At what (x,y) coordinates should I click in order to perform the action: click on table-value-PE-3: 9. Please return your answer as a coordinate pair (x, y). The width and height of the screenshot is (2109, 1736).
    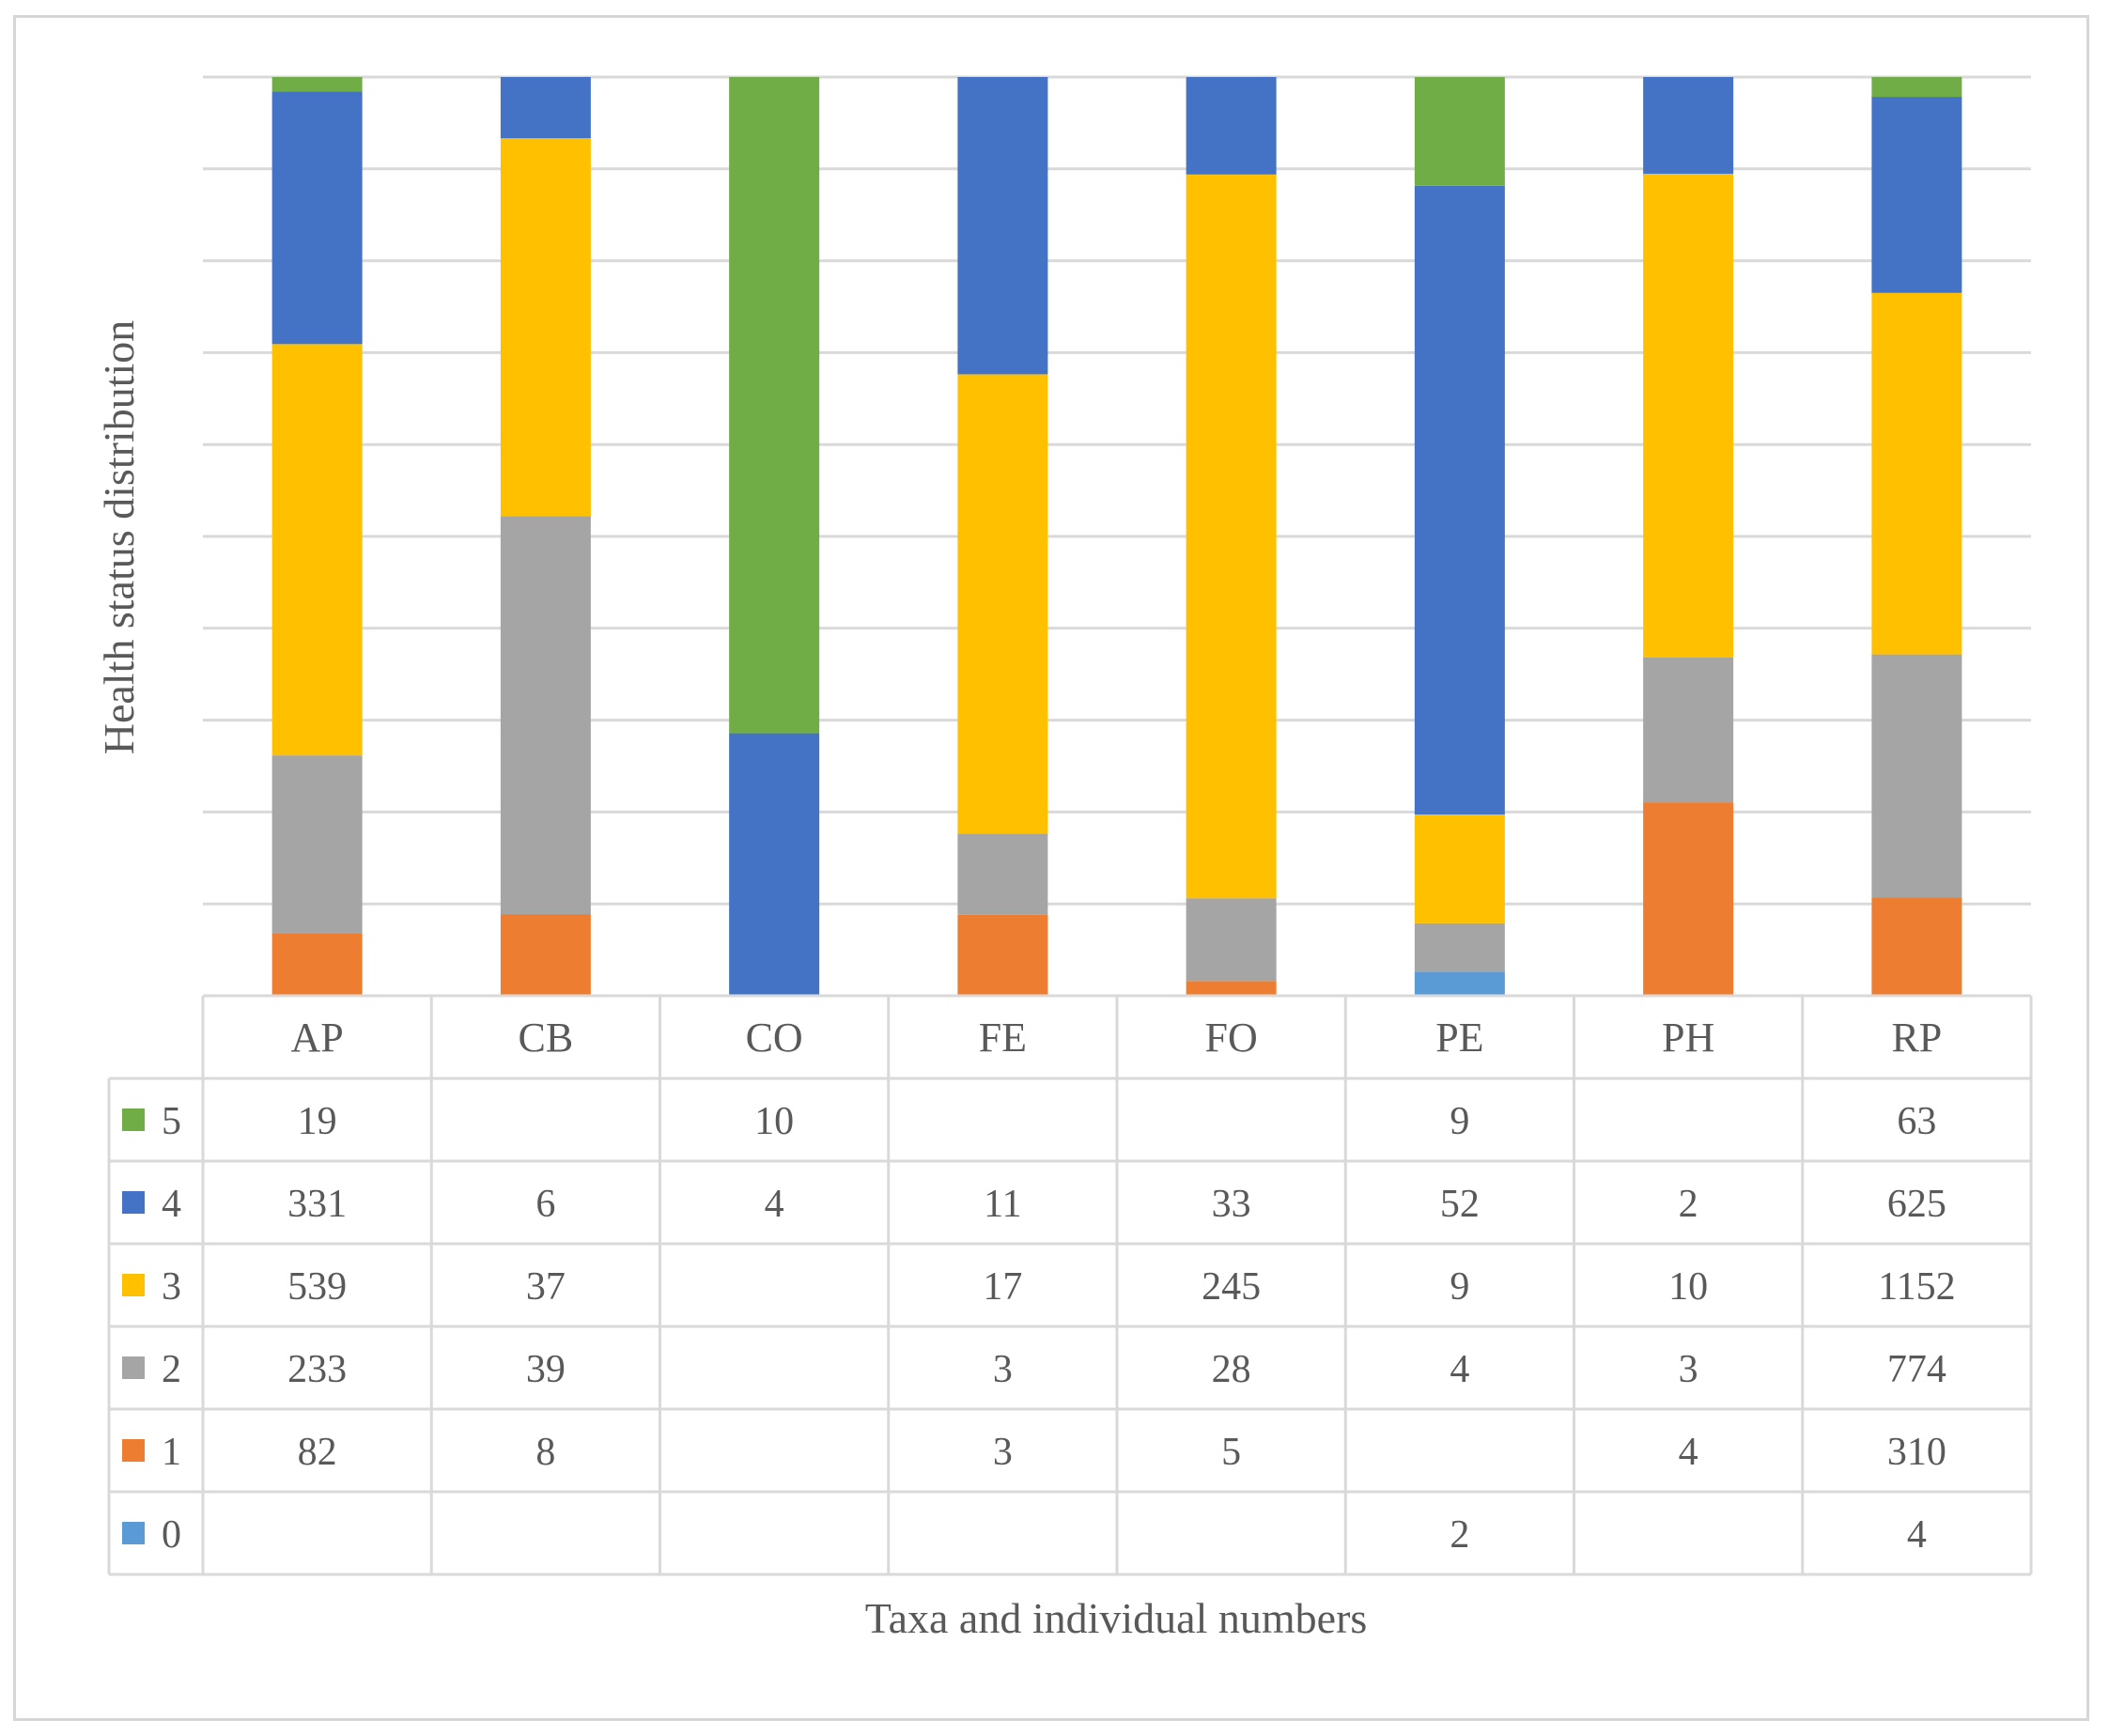
    Looking at the image, I should click on (1459, 1287).